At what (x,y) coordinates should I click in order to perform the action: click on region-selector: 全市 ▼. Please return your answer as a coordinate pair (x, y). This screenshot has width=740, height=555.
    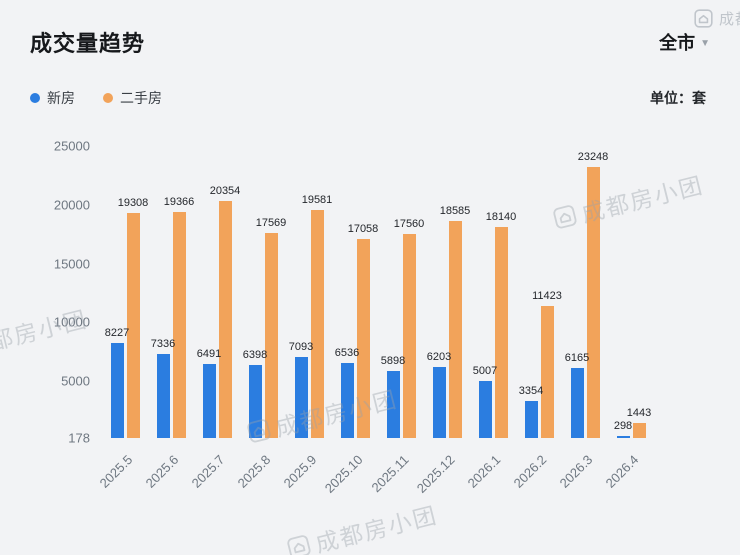
    Looking at the image, I should click on (684, 42).